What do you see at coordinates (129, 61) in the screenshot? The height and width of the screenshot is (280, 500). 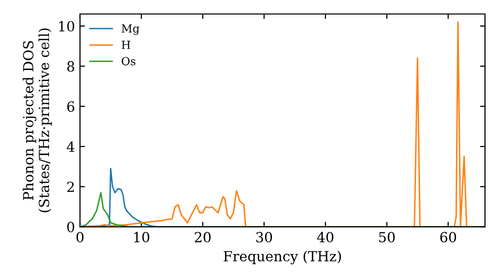 I see `legend-label: Os` at bounding box center [129, 61].